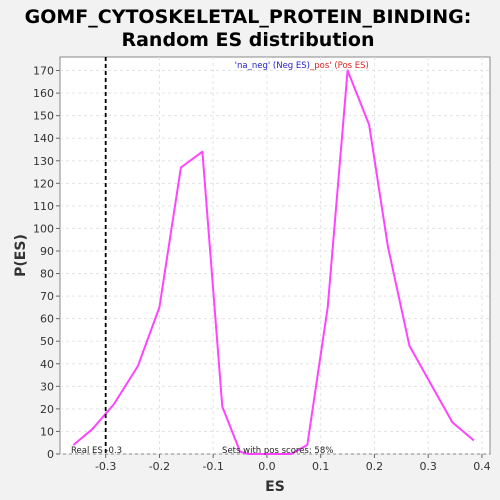  Describe the element at coordinates (275, 487) in the screenshot. I see `x-axis-label: ES` at that location.